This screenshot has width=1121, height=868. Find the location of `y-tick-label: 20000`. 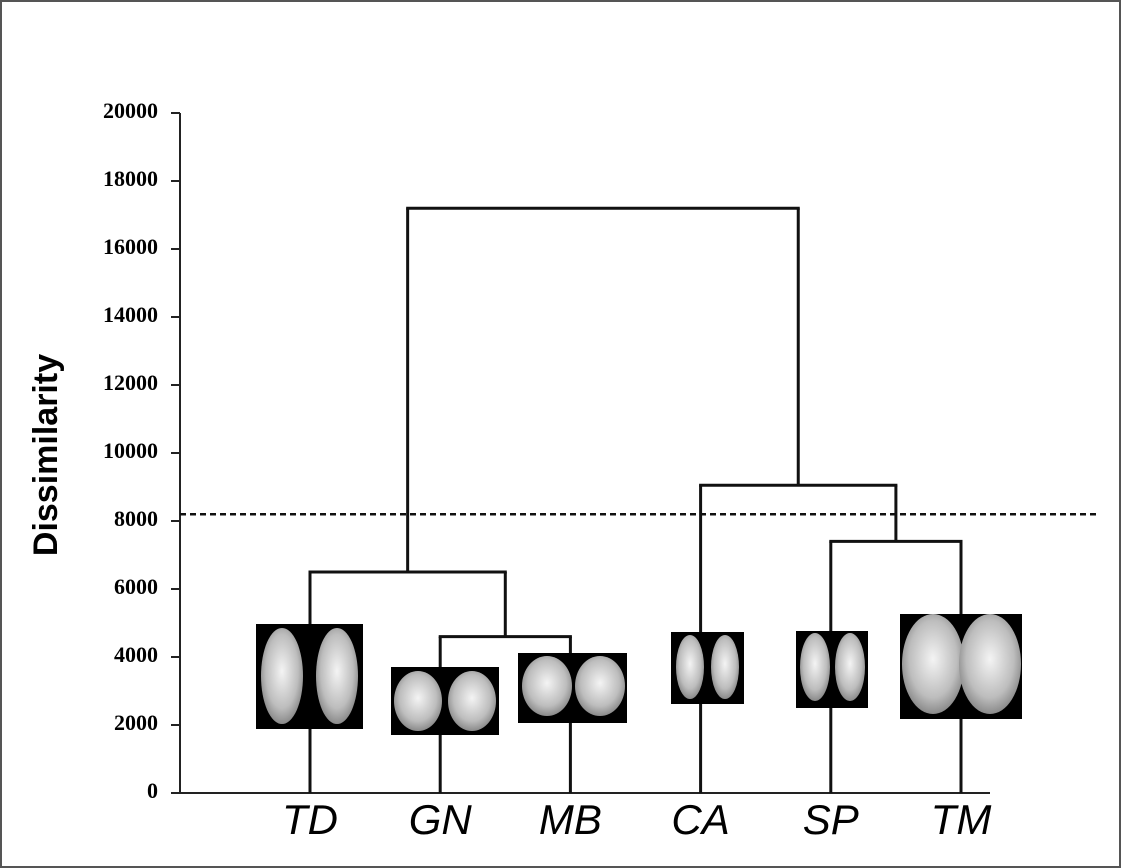

y-tick-label: 20000 is located at coordinates (130, 110).